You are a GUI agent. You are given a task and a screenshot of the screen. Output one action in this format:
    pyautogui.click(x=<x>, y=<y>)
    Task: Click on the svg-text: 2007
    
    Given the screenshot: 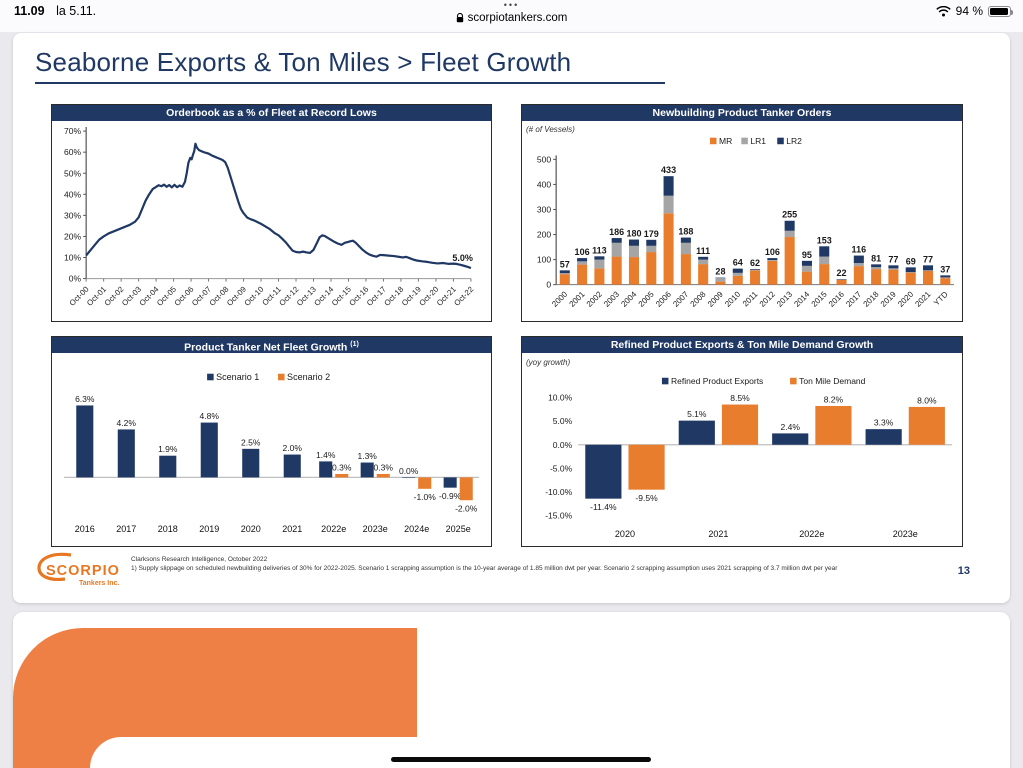 What is the action you would take?
    pyautogui.click(x=680, y=298)
    